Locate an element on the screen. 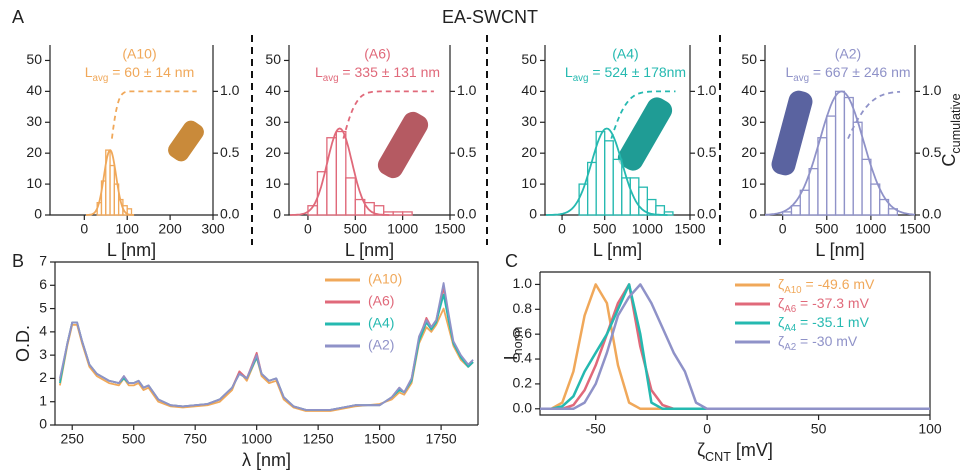  histogram-title: (A10) is located at coordinates (139, 54).